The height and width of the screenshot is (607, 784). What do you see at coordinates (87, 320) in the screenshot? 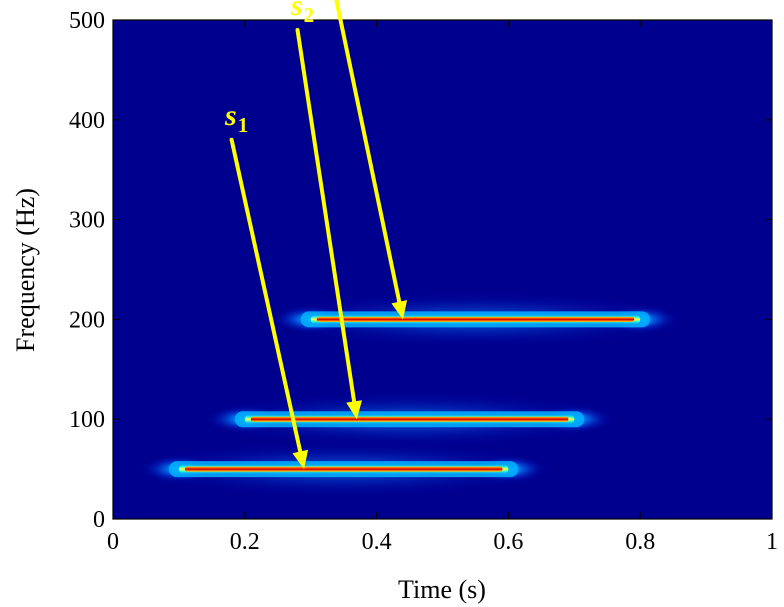
I see `y-tick-label: 200` at bounding box center [87, 320].